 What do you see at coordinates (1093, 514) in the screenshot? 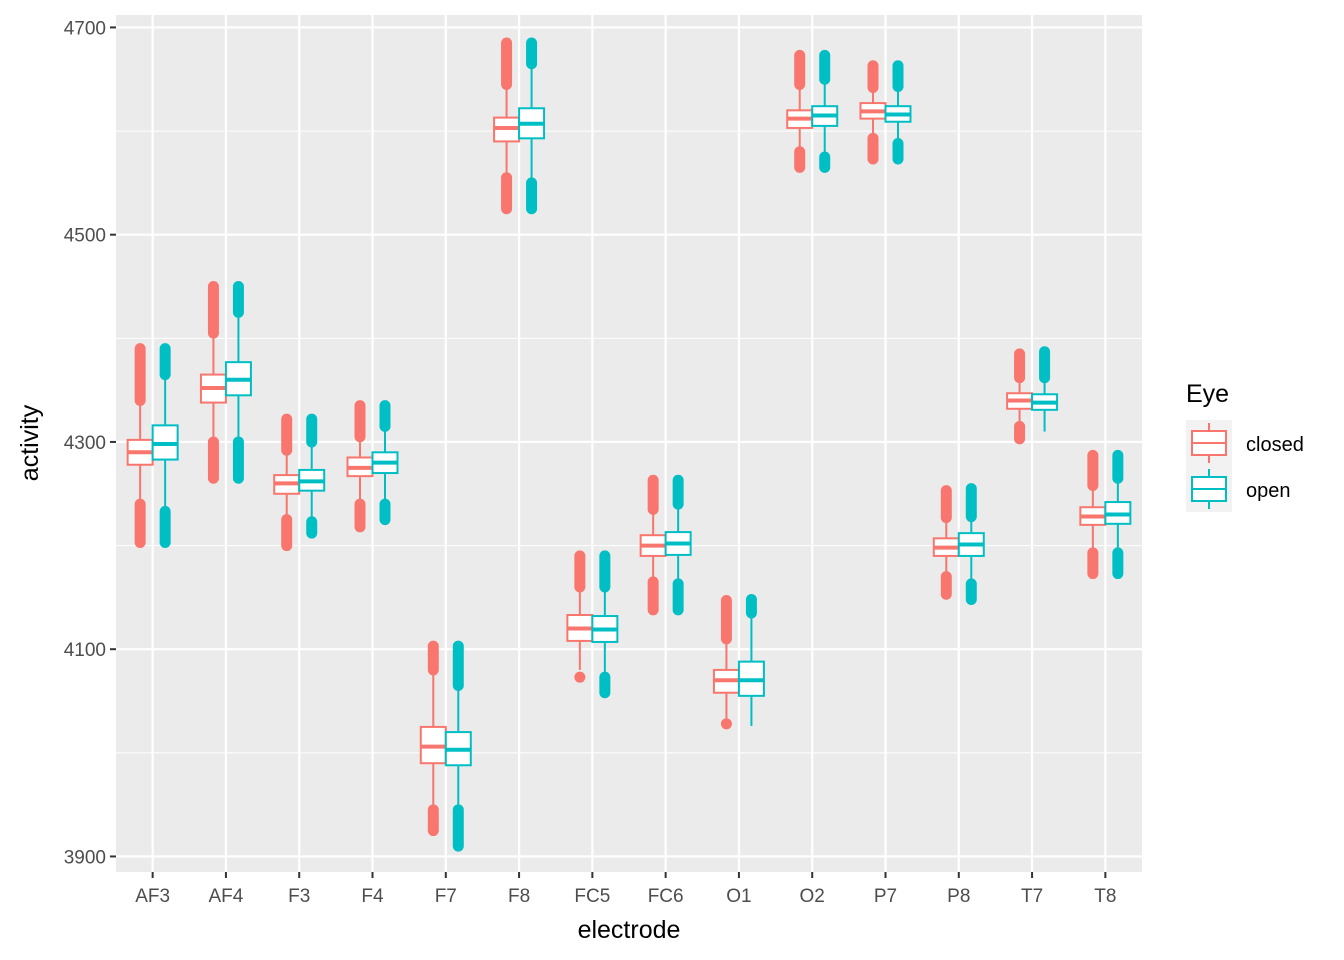
I see `box-closed-t8` at bounding box center [1093, 514].